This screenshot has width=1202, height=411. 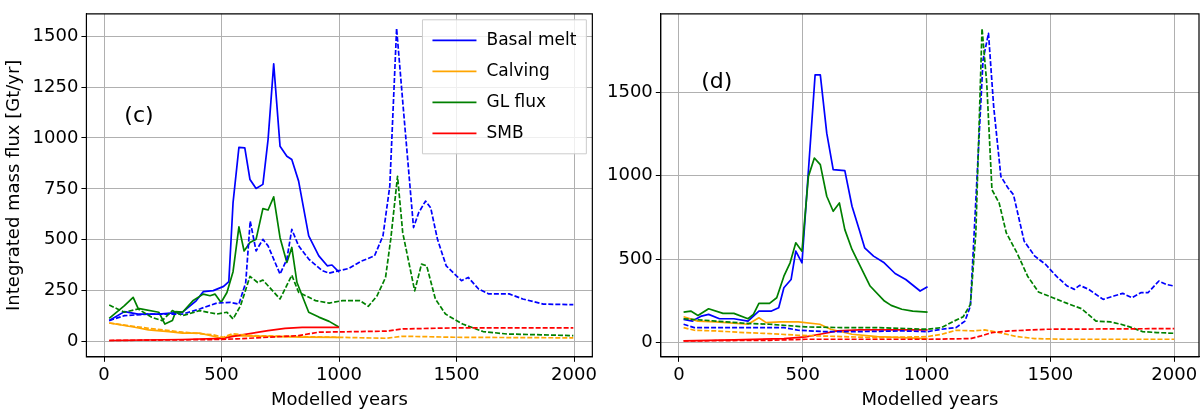 What do you see at coordinates (61, 289) in the screenshot?
I see `y-tick-label: 250` at bounding box center [61, 289].